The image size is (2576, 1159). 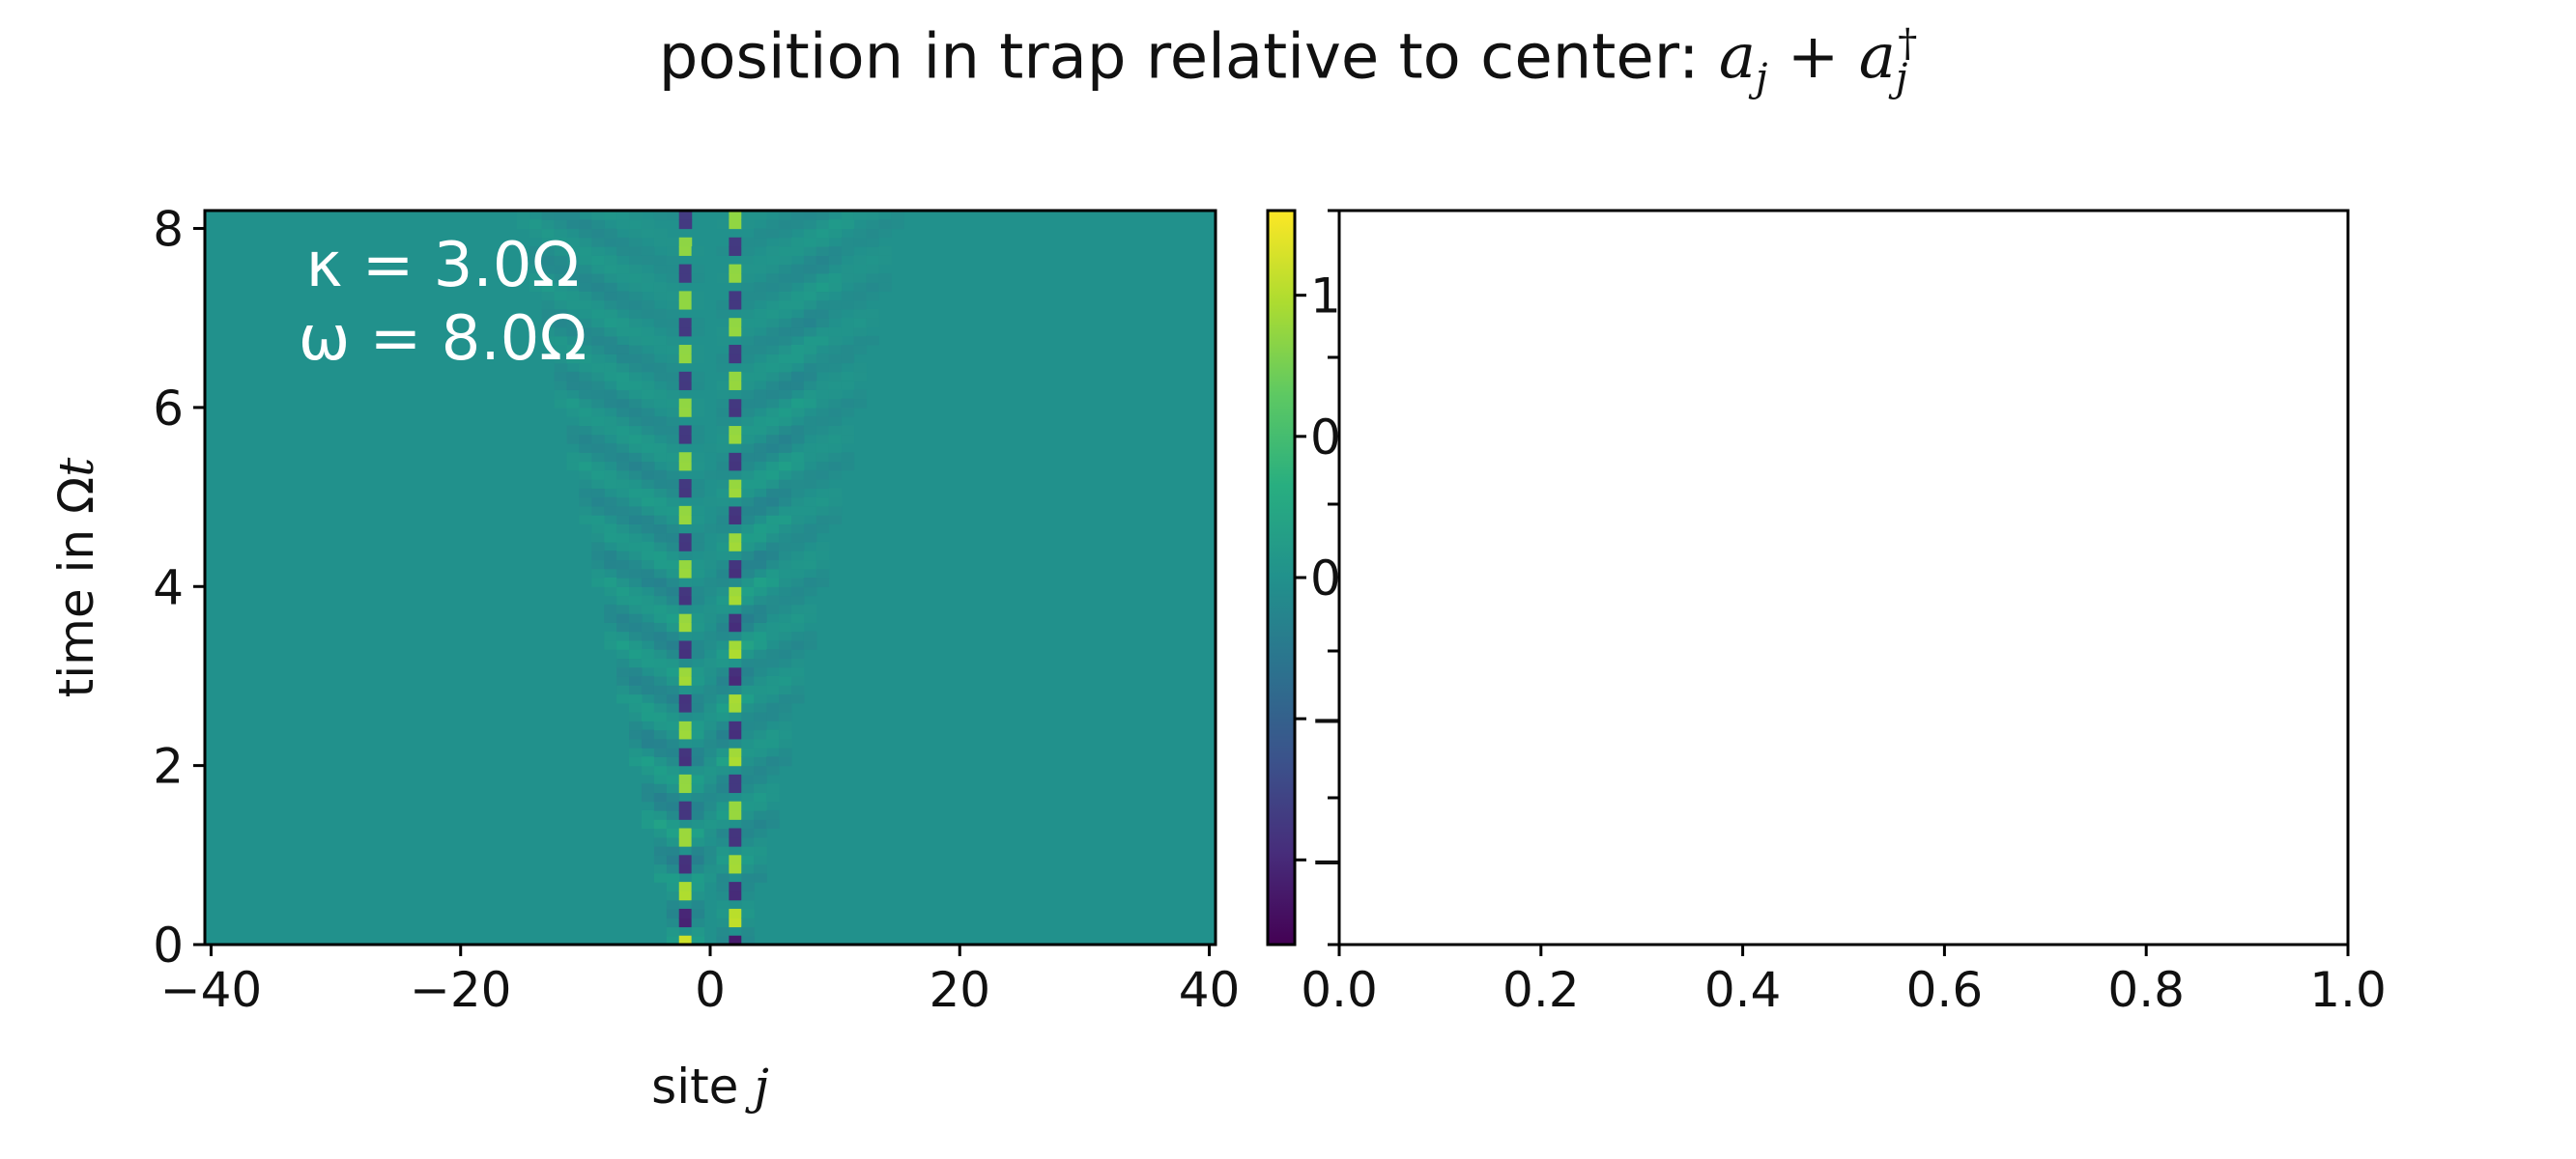 I want to click on figure-title-math: aj + aj†, so click(x=1818, y=61).